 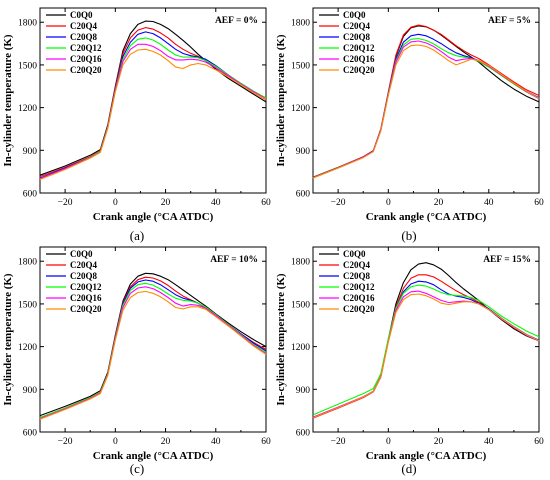 I want to click on aef-annotation: AEF = 0%, so click(x=236, y=21).